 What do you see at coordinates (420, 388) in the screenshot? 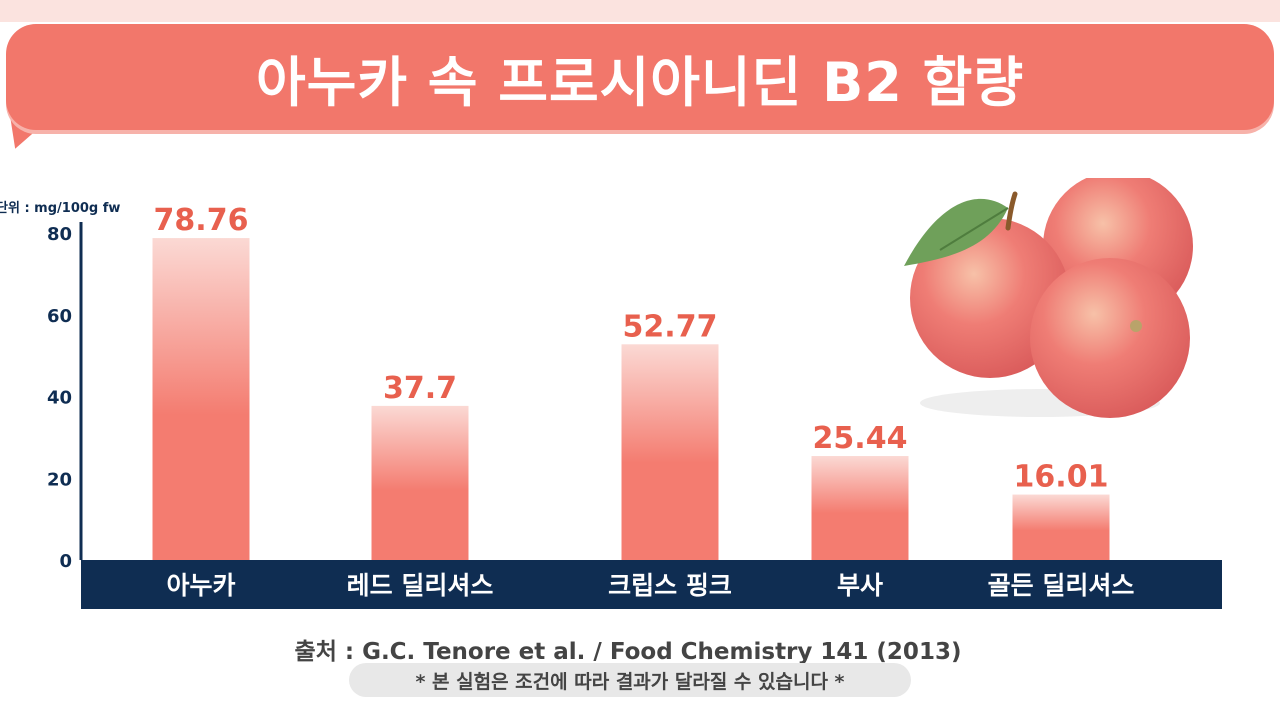
I see `bar-value-label: 37.7` at bounding box center [420, 388].